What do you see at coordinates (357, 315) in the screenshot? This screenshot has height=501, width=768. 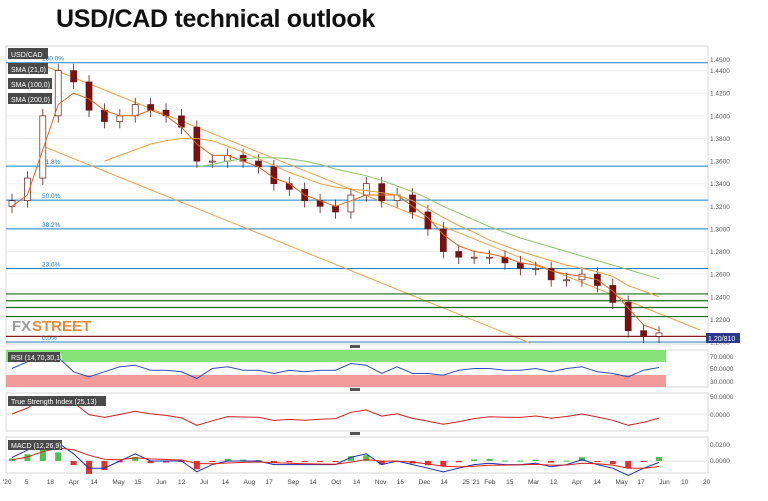 I see `support-levels` at bounding box center [357, 315].